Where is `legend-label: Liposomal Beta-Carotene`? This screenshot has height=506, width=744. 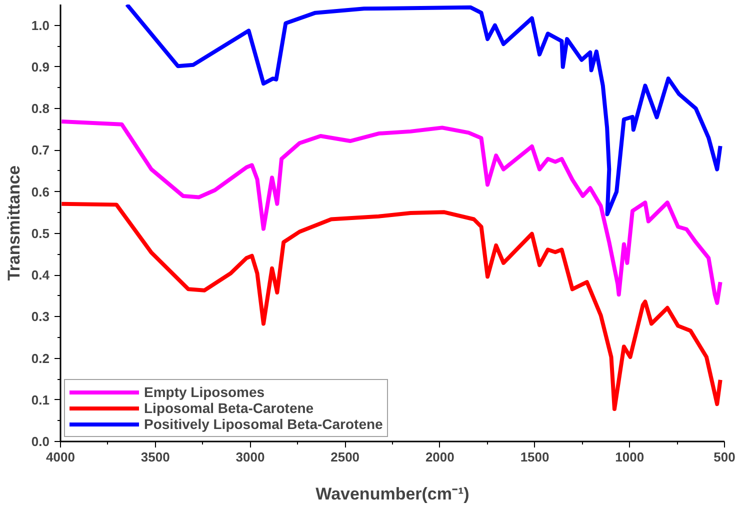 legend-label: Liposomal Beta-Carotene is located at coordinates (229, 408).